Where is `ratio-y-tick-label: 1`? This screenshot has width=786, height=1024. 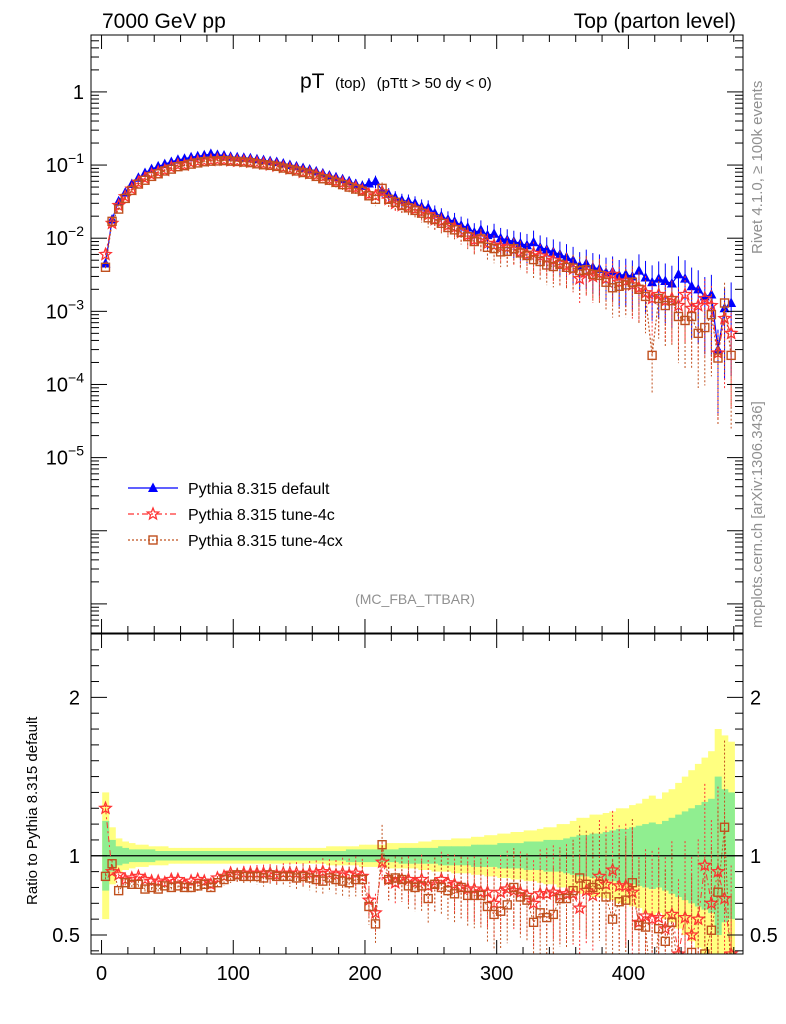
ratio-y-tick-label: 1 is located at coordinates (74, 857).